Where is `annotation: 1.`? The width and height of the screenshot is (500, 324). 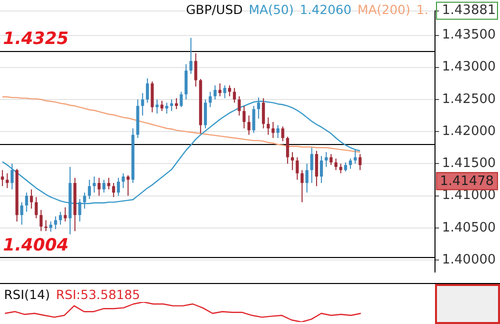 annotation: 1. is located at coordinates (422, 9).